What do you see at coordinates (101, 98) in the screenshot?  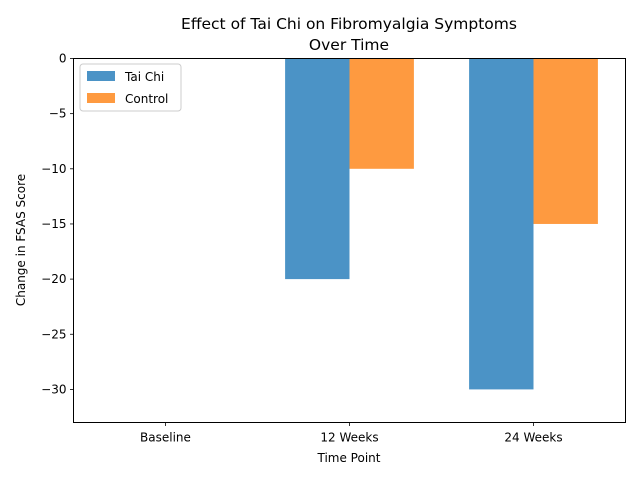 I see `legend-swatch-control` at bounding box center [101, 98].